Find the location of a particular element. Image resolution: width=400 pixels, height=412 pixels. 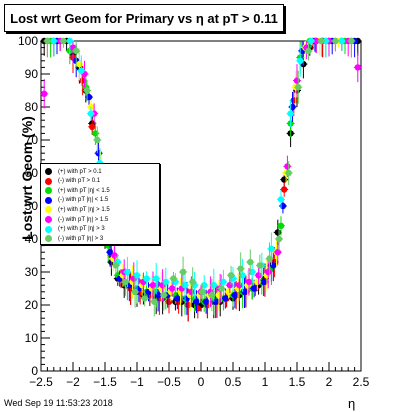

y-tick-label: 50 is located at coordinates (32, 206).